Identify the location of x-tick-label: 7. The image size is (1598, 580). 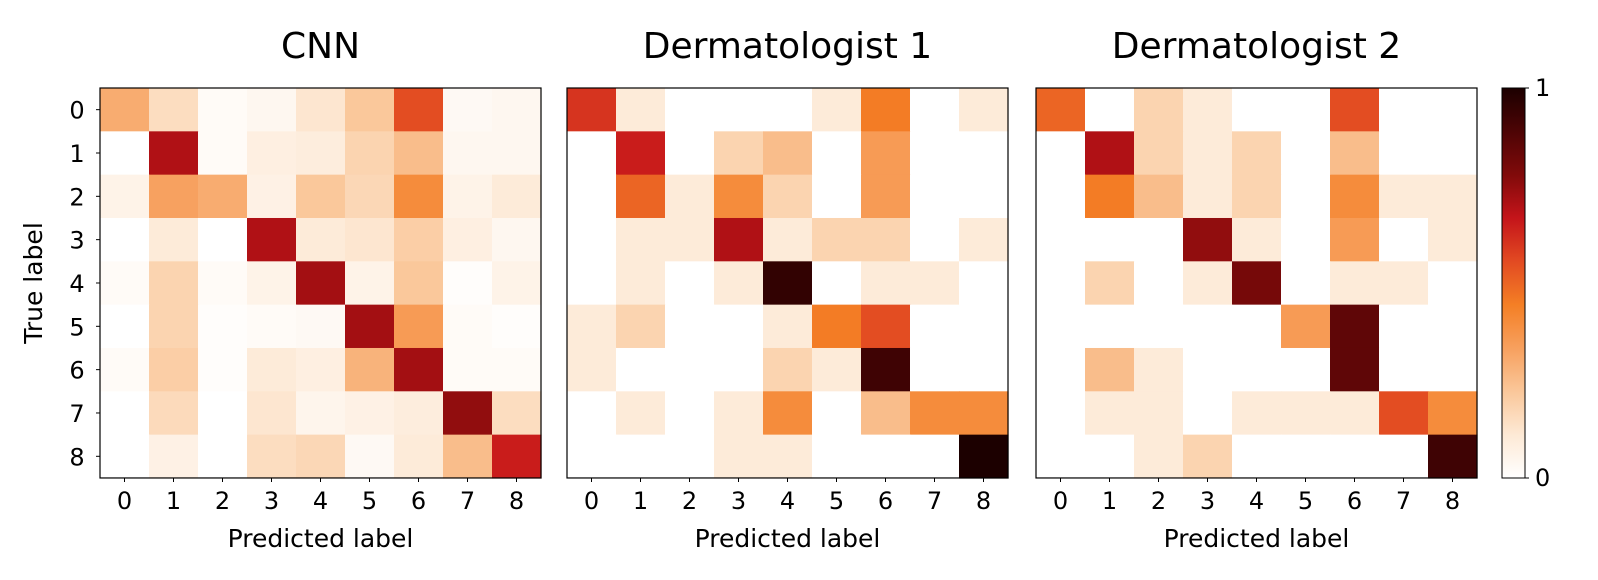
(467, 501).